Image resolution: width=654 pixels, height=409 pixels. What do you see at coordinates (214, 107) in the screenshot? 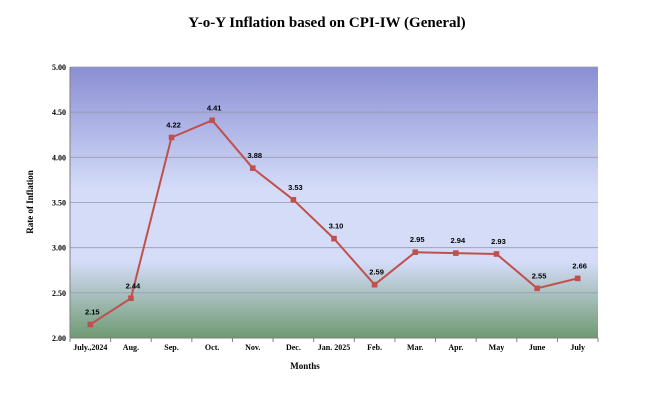
I see `data-label: 4.41` at bounding box center [214, 107].